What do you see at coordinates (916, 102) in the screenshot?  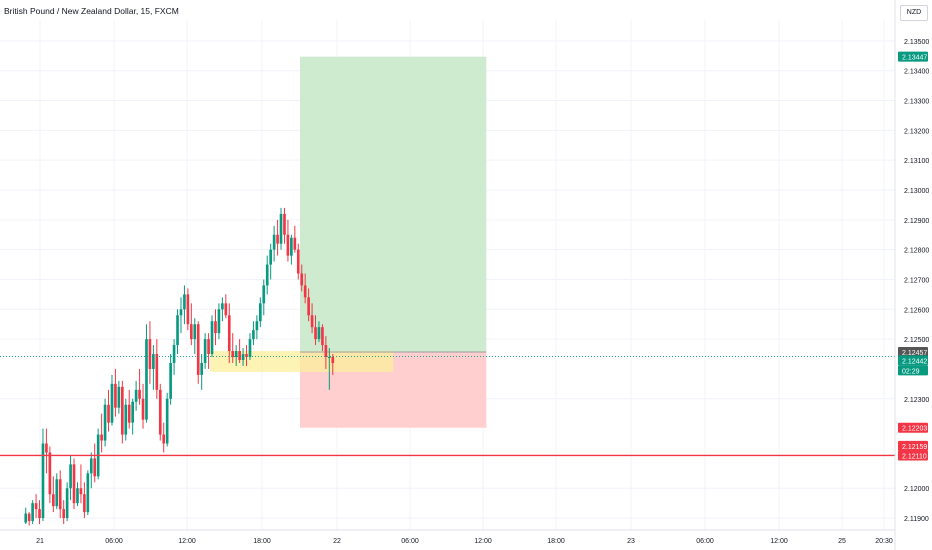 I see `y-tick-label: 2.13300` at bounding box center [916, 102].